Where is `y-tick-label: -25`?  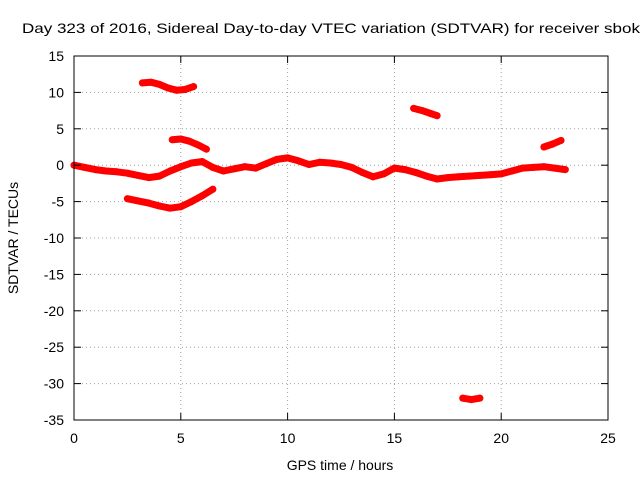
y-tick-label: -25 is located at coordinates (54, 347).